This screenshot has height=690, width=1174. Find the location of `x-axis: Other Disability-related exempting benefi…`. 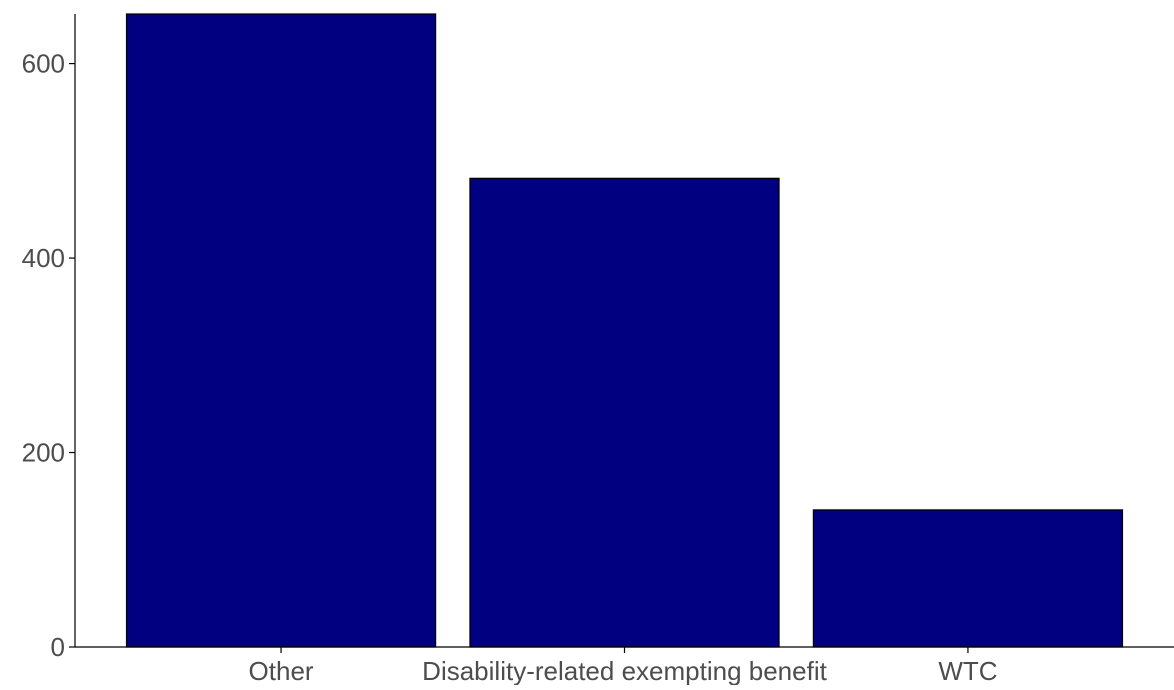

x-axis: Other Disability-related exempting benefi… is located at coordinates (624, 666).